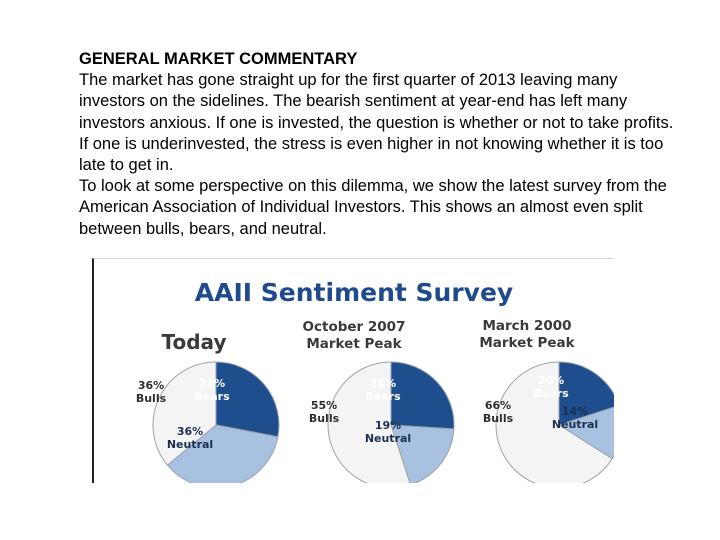  What do you see at coordinates (383, 390) in the screenshot?
I see `slice-label-bears: 26% Bears` at bounding box center [383, 390].